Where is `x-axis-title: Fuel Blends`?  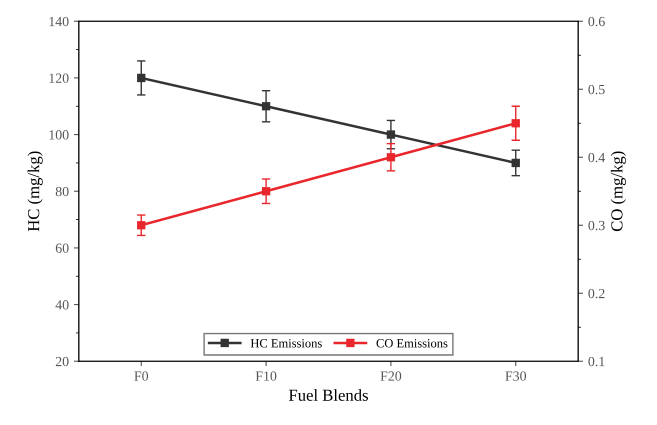
x-axis-title: Fuel Blends is located at coordinates (328, 395).